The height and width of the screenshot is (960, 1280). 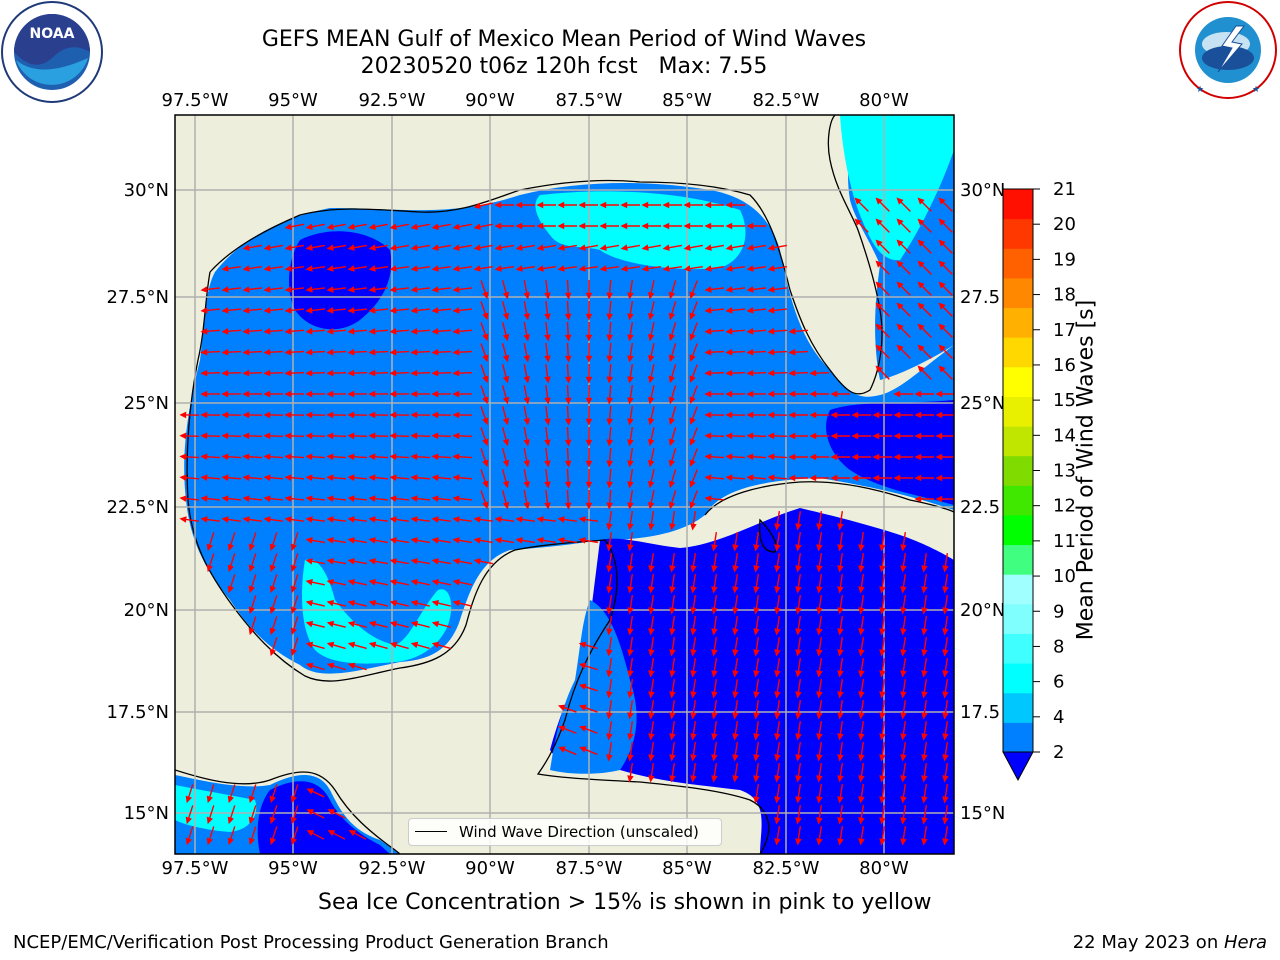 I want to click on lat-label: 30°N, so click(x=146, y=190).